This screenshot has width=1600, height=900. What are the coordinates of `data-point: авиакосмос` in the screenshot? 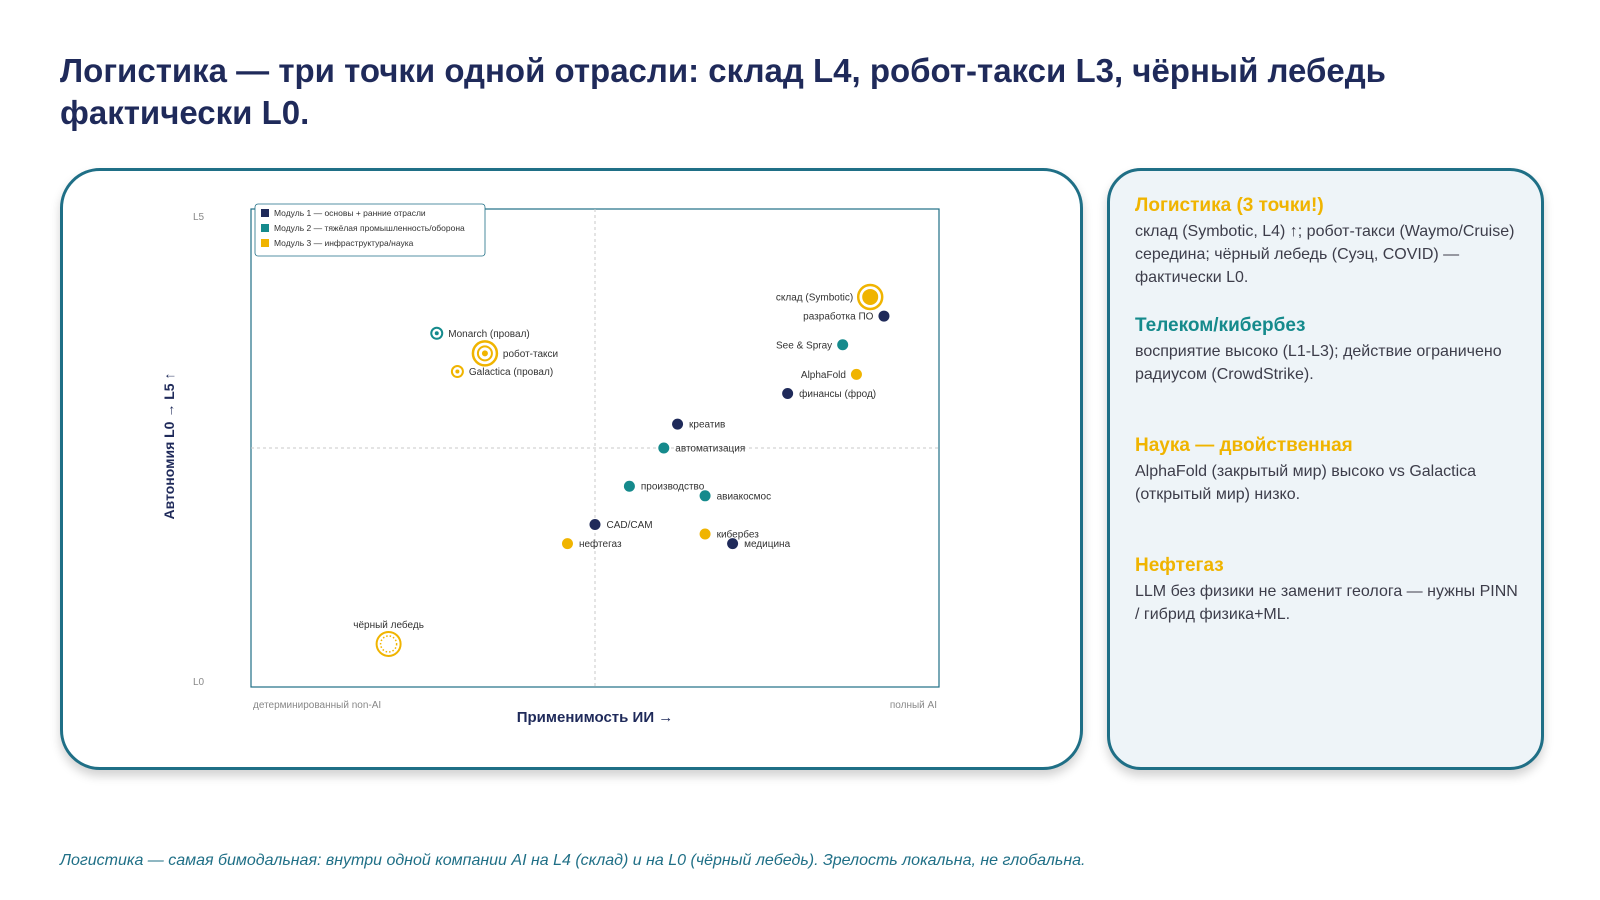 It's located at (735, 496).